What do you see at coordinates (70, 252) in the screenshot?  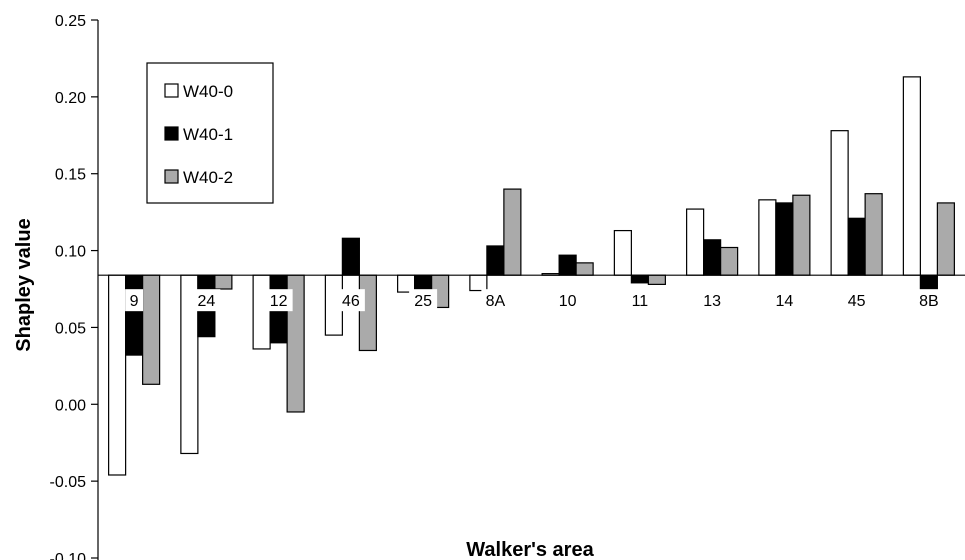 I see `y-tick-label: 0.10` at bounding box center [70, 252].